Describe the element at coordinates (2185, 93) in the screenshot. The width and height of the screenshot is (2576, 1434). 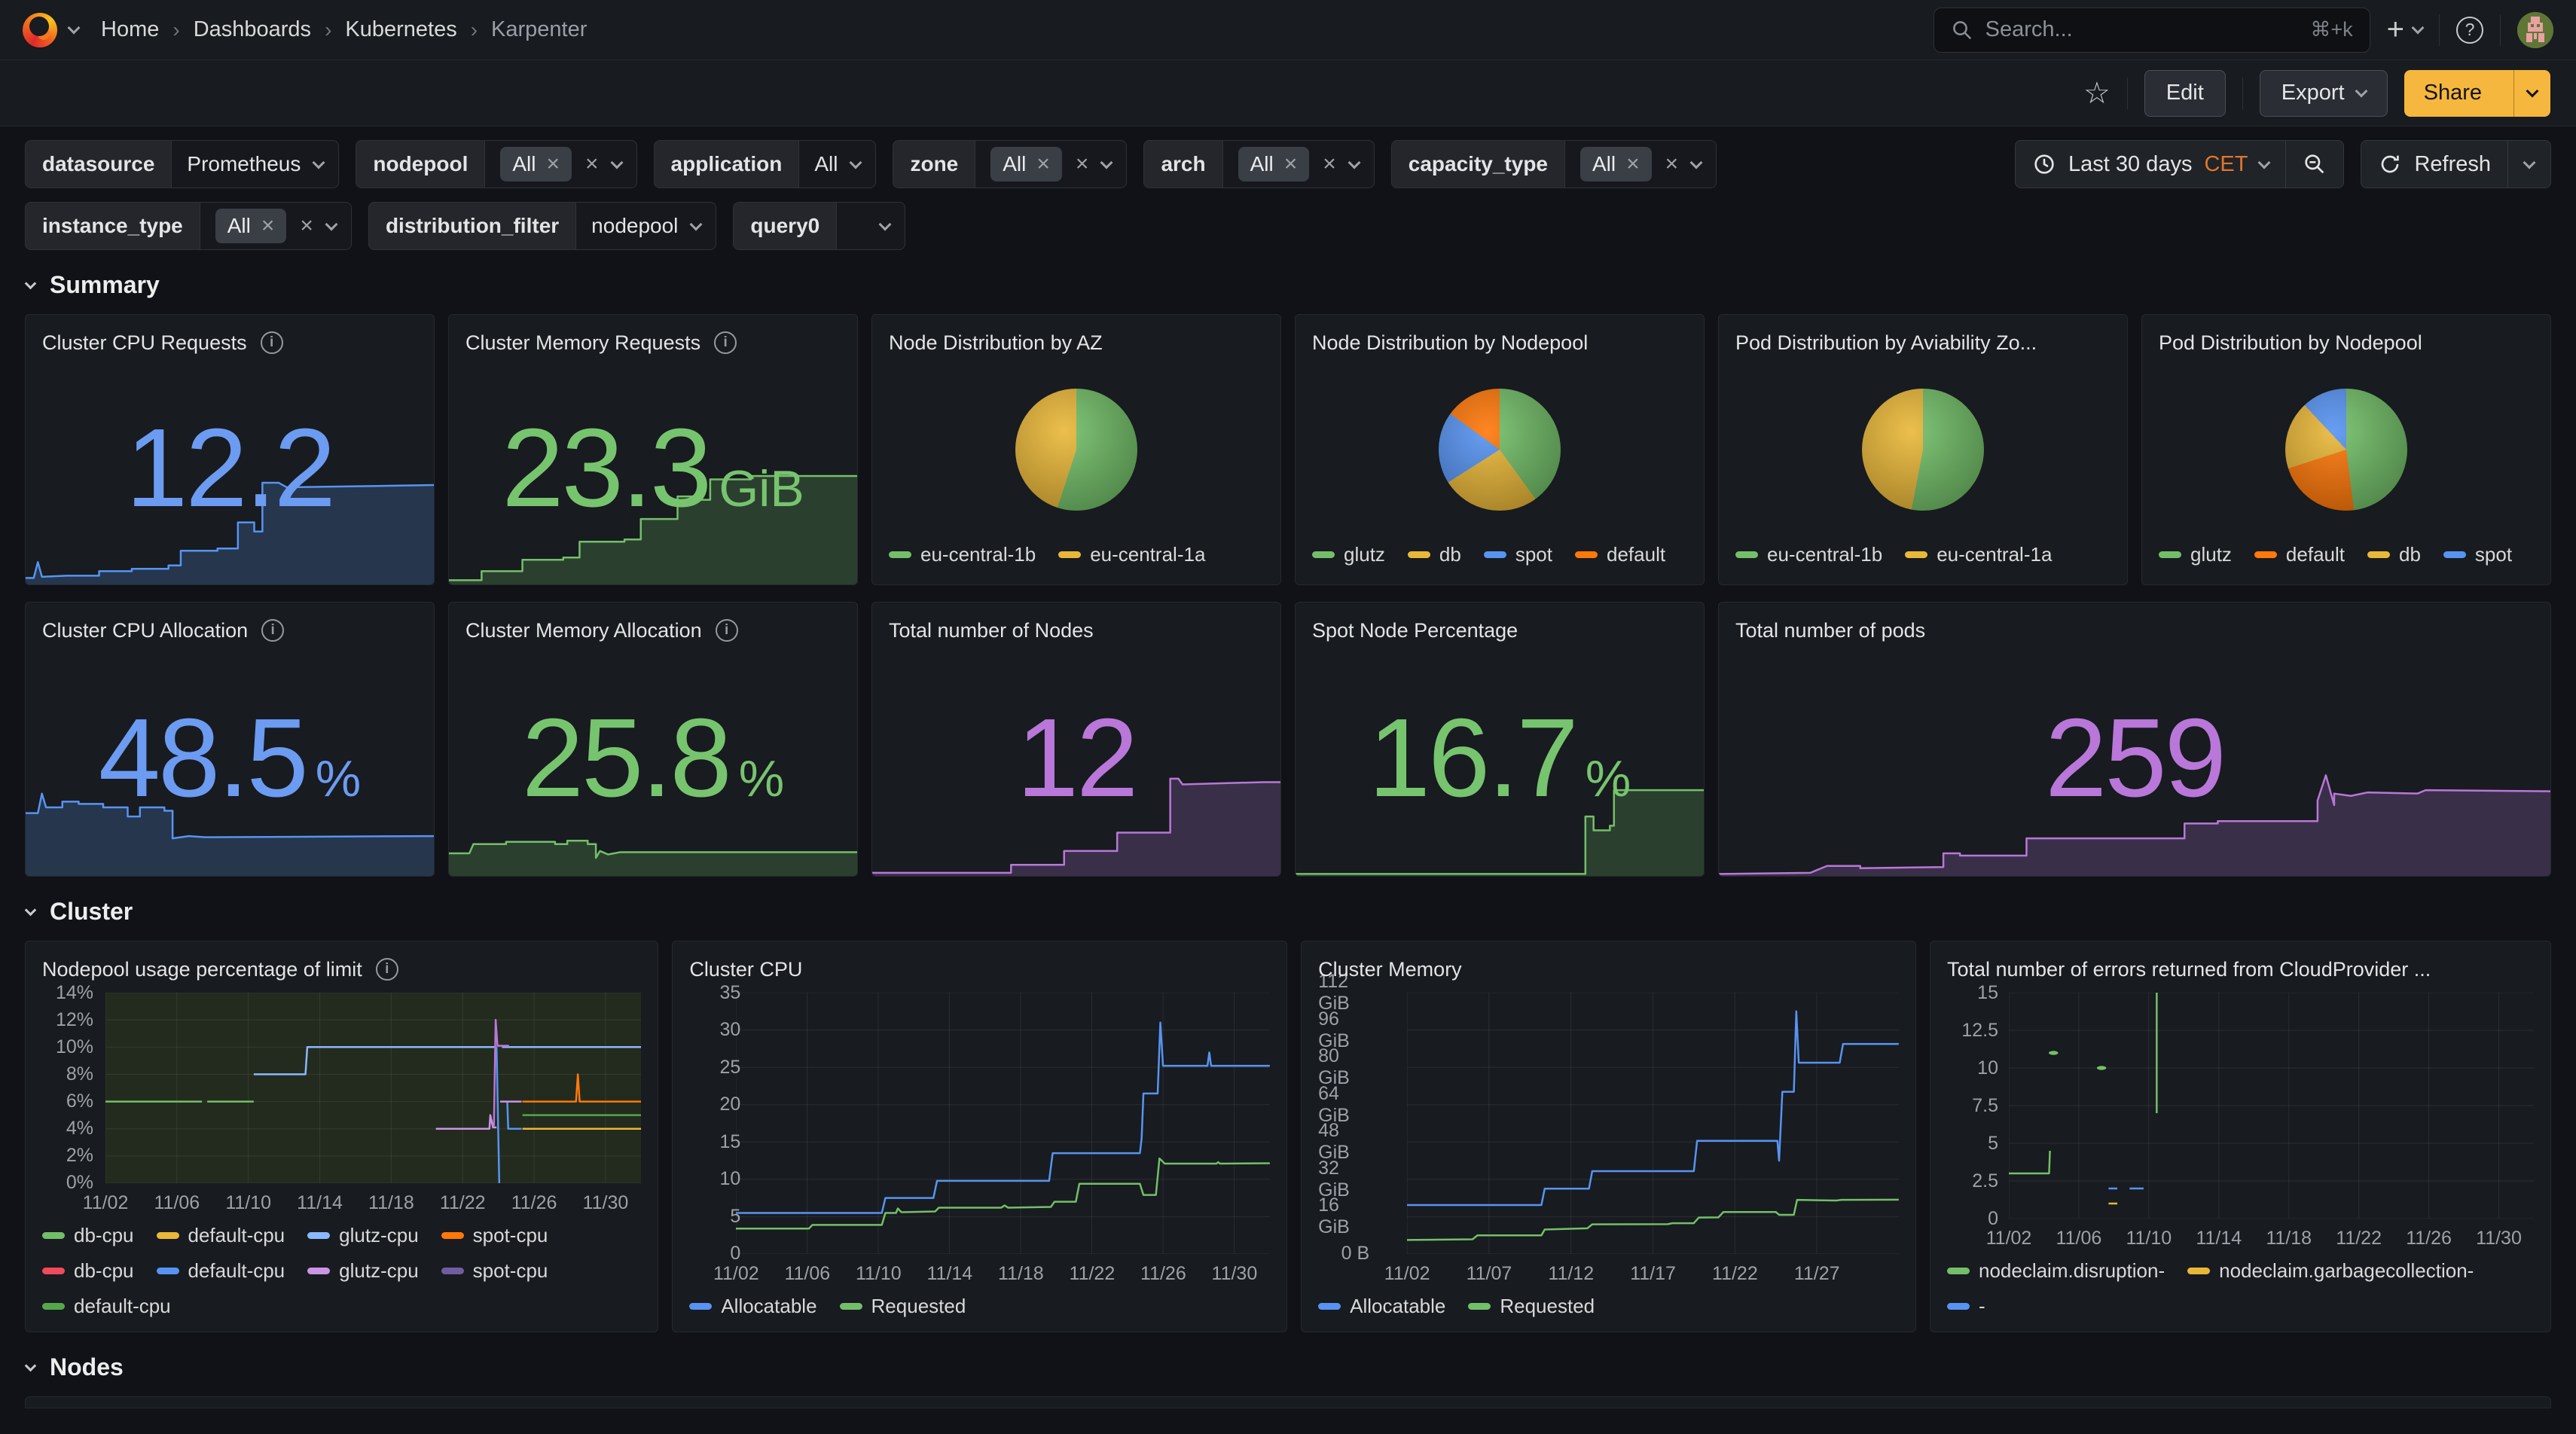
I see `edit-button: Edit` at that location.